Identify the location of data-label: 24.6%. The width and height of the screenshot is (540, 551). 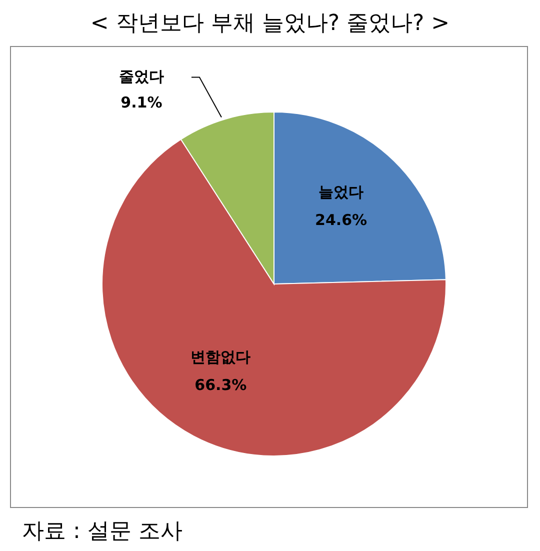
(341, 220).